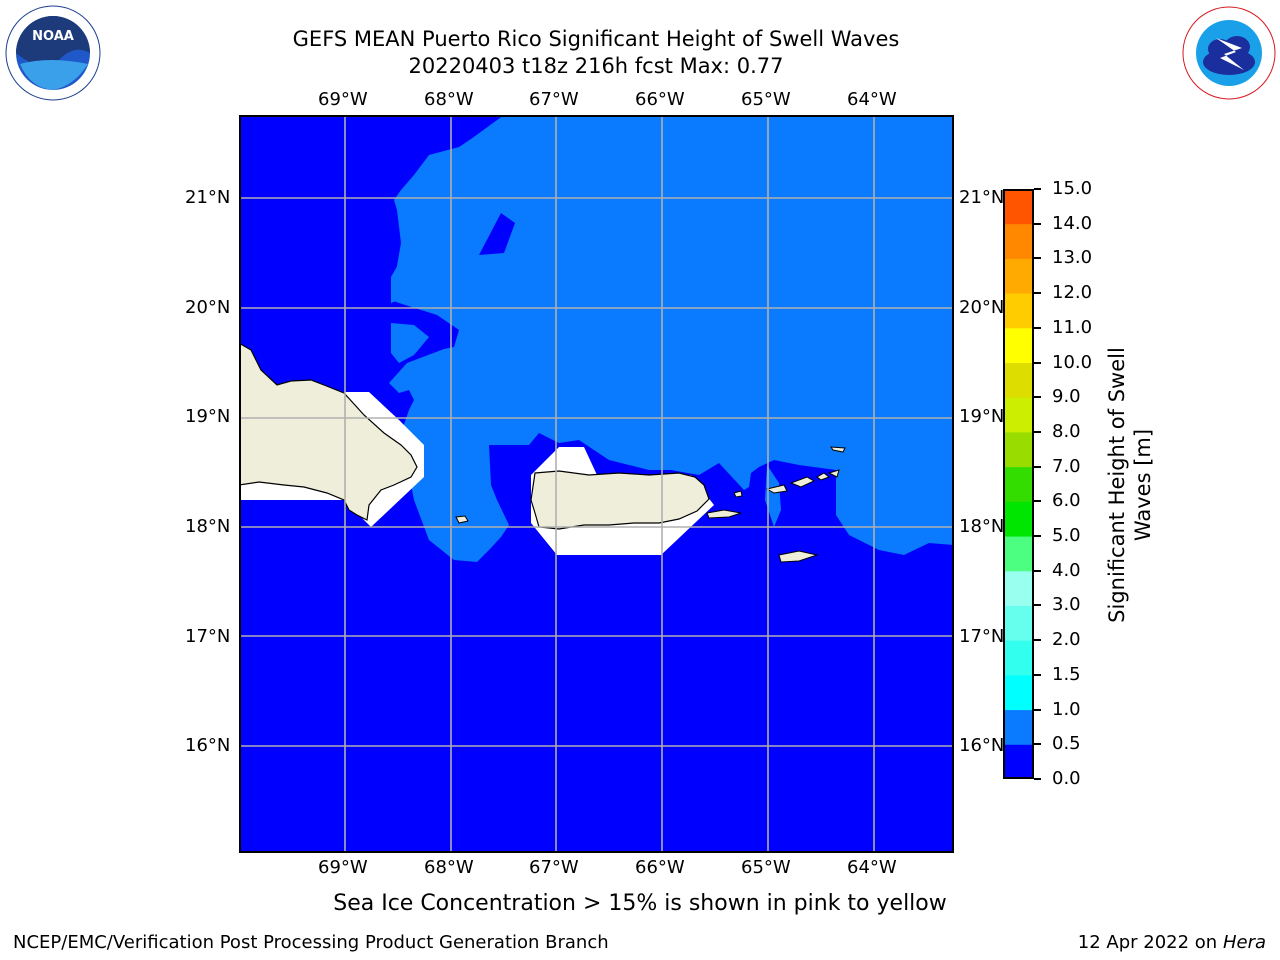 This screenshot has height=960, width=1280. I want to click on footer-machine: Hera, so click(1244, 942).